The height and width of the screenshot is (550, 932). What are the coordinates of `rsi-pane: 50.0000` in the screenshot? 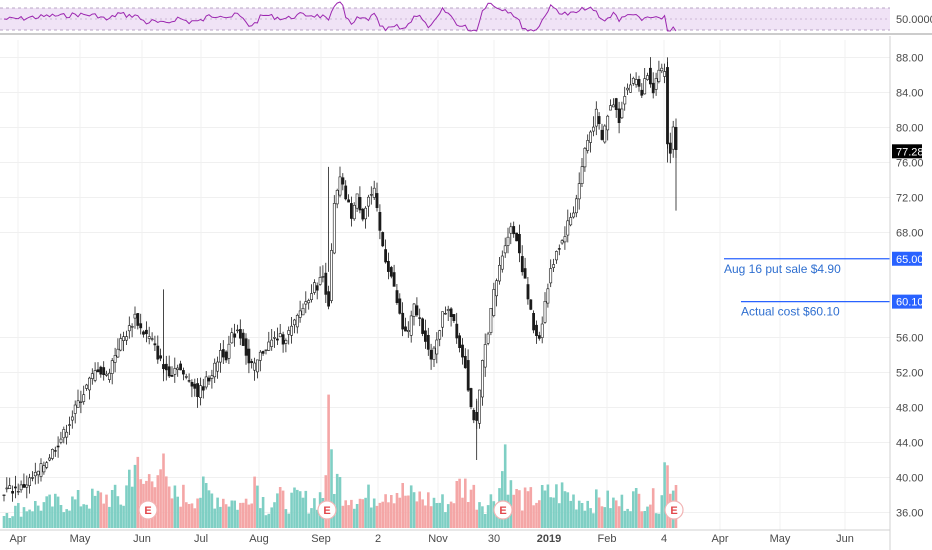 It's located at (466, 18).